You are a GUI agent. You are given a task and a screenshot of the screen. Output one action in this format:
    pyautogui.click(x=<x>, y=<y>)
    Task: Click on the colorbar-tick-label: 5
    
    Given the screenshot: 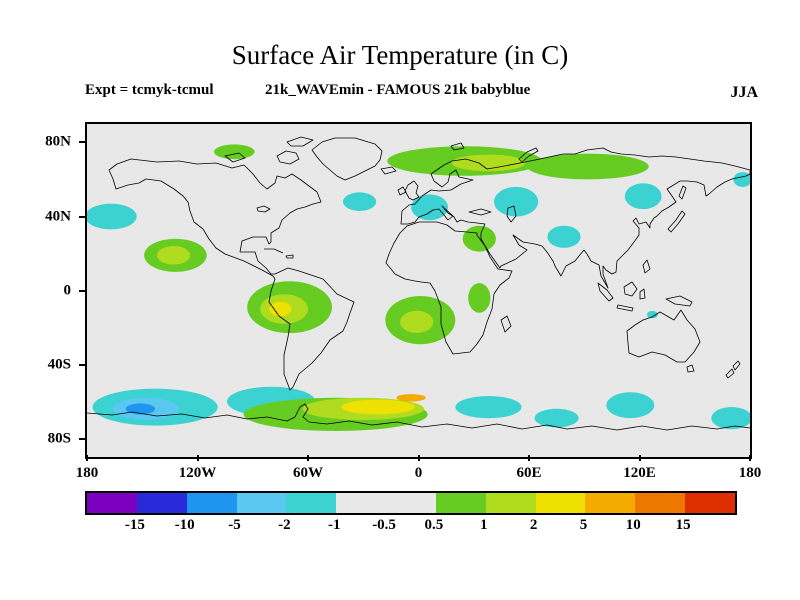 What is the action you would take?
    pyautogui.click(x=583, y=525)
    